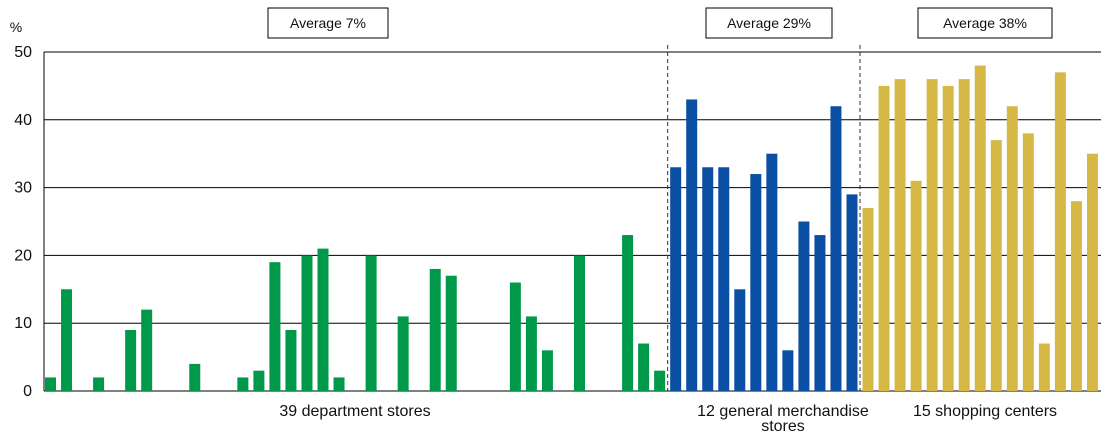  I want to click on y-tick-label: 30, so click(23, 188).